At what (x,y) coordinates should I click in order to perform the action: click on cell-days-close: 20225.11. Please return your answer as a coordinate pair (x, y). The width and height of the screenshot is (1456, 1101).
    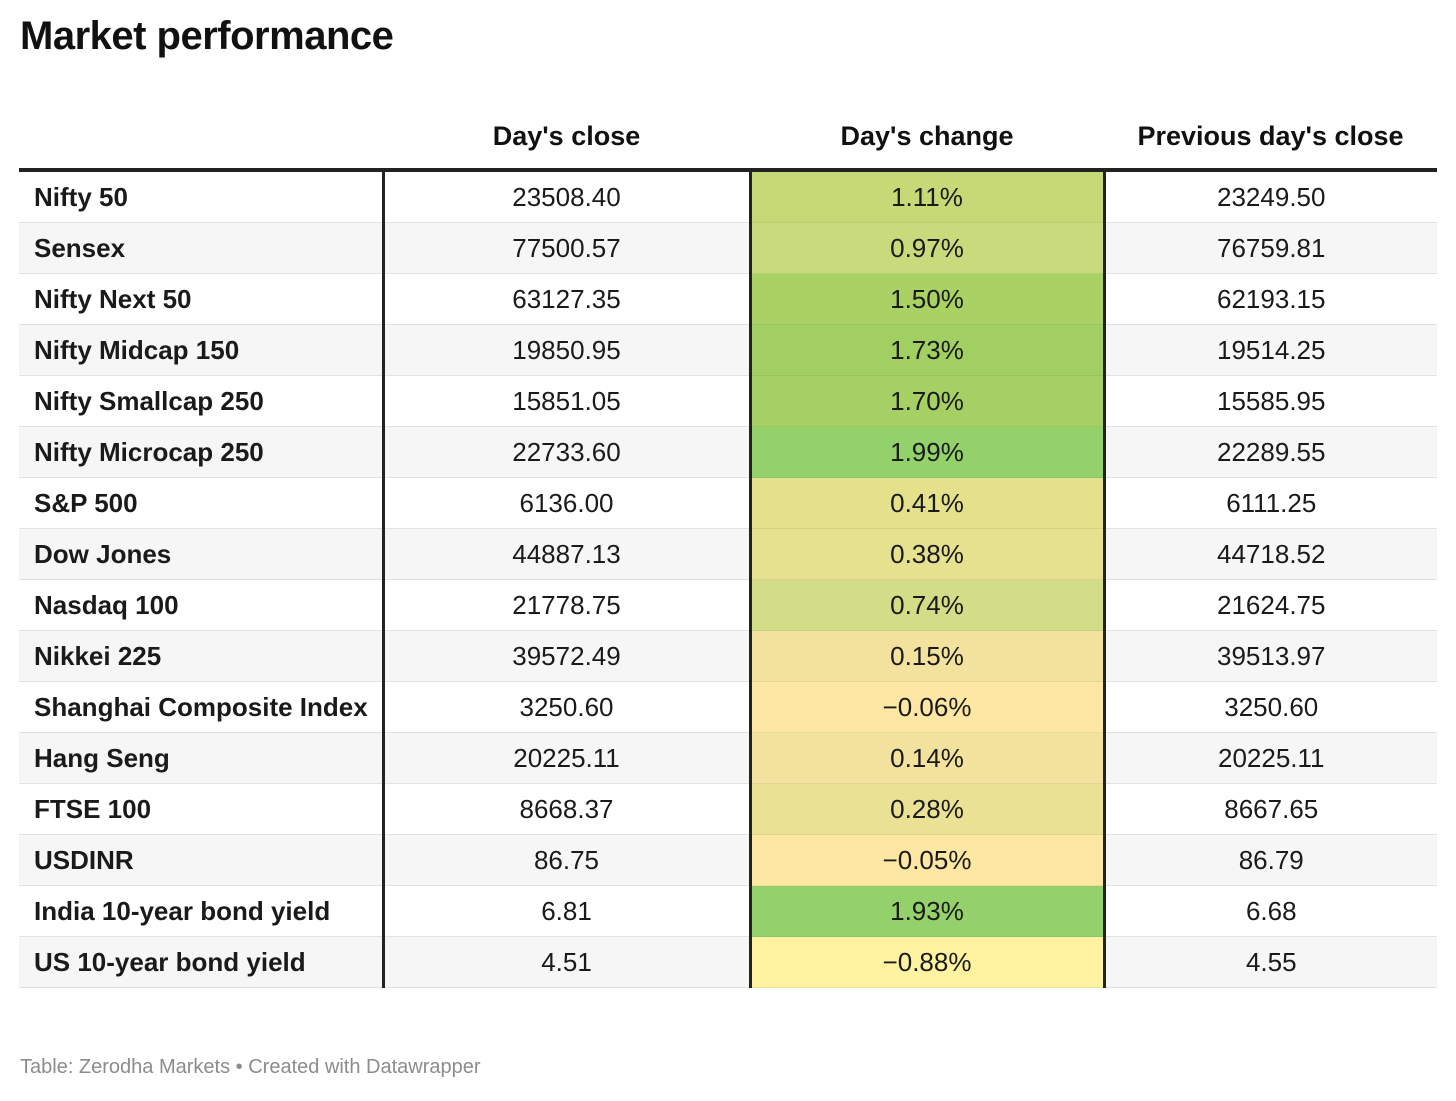
    Looking at the image, I should click on (566, 758).